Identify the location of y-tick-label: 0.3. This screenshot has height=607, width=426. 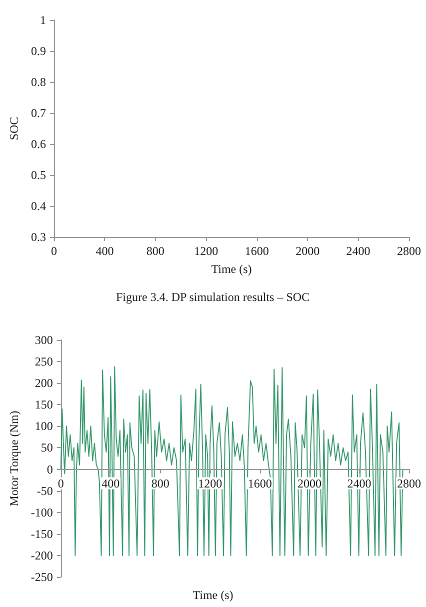
(38, 237).